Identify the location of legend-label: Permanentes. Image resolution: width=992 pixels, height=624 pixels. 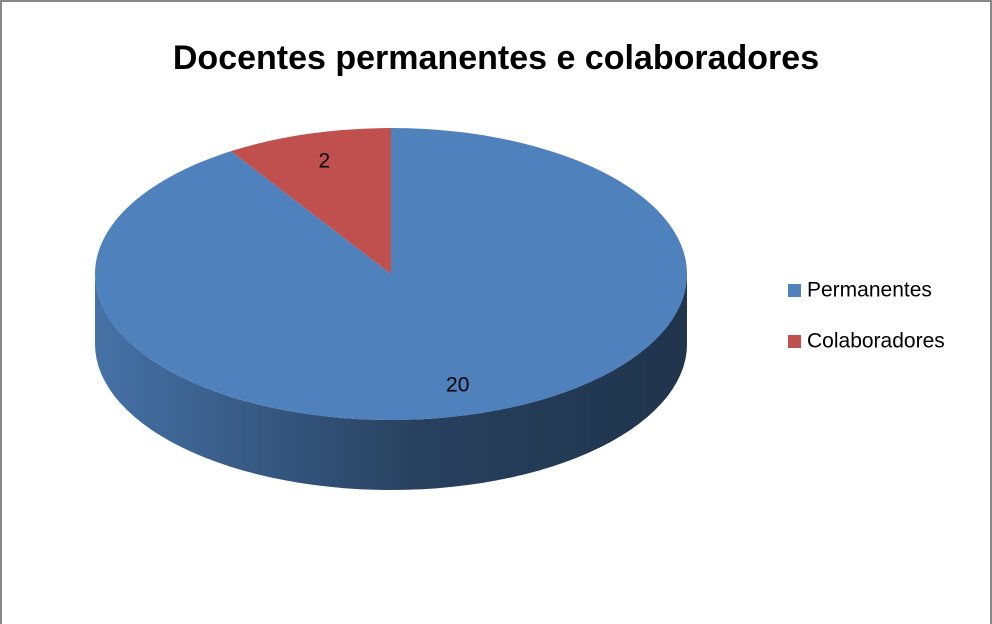
(869, 290).